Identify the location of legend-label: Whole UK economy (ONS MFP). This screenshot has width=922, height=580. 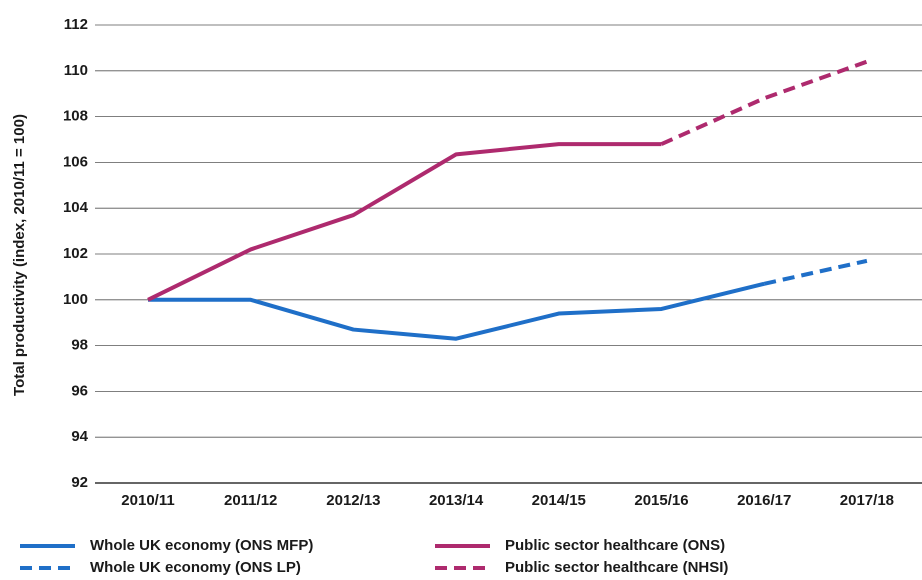
(201, 545).